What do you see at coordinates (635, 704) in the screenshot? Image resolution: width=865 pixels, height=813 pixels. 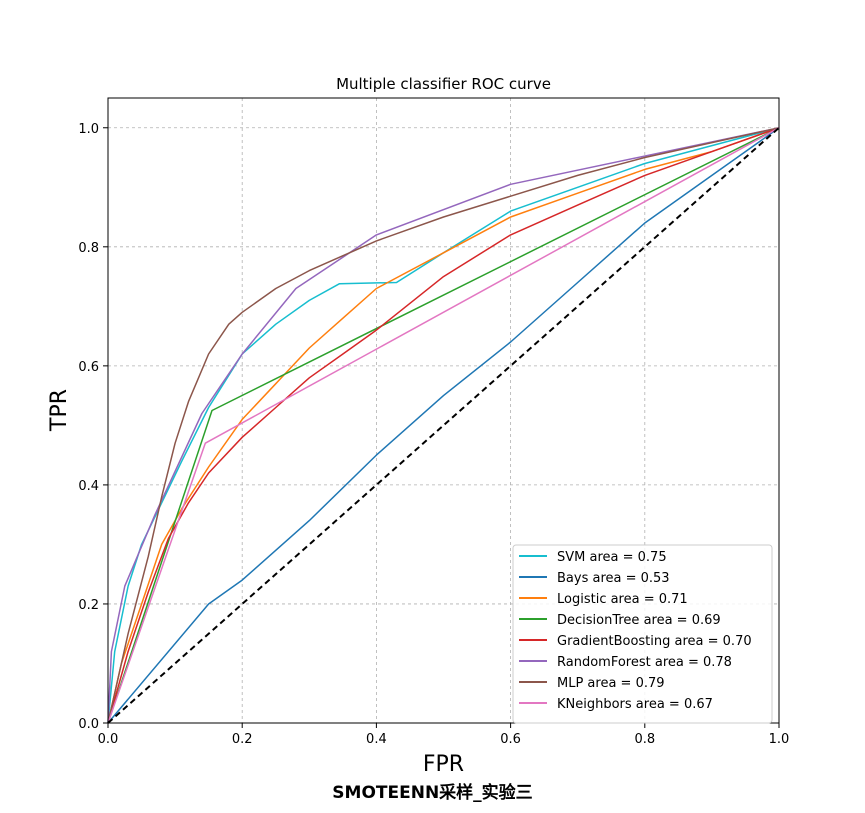 I see `legend-entry: KNeighbors area = 0.67` at bounding box center [635, 704].